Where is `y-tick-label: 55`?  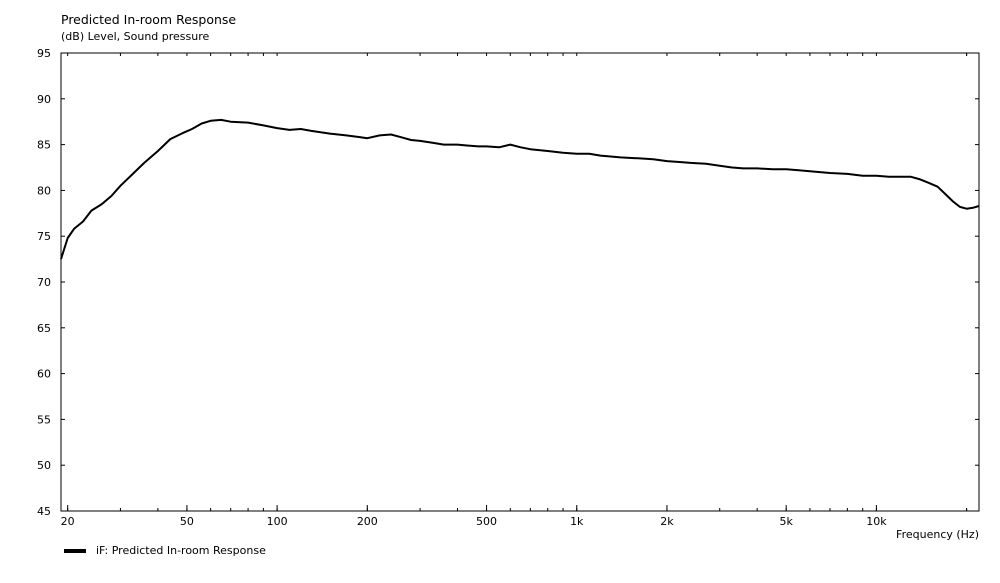 y-tick-label: 55 is located at coordinates (44, 419).